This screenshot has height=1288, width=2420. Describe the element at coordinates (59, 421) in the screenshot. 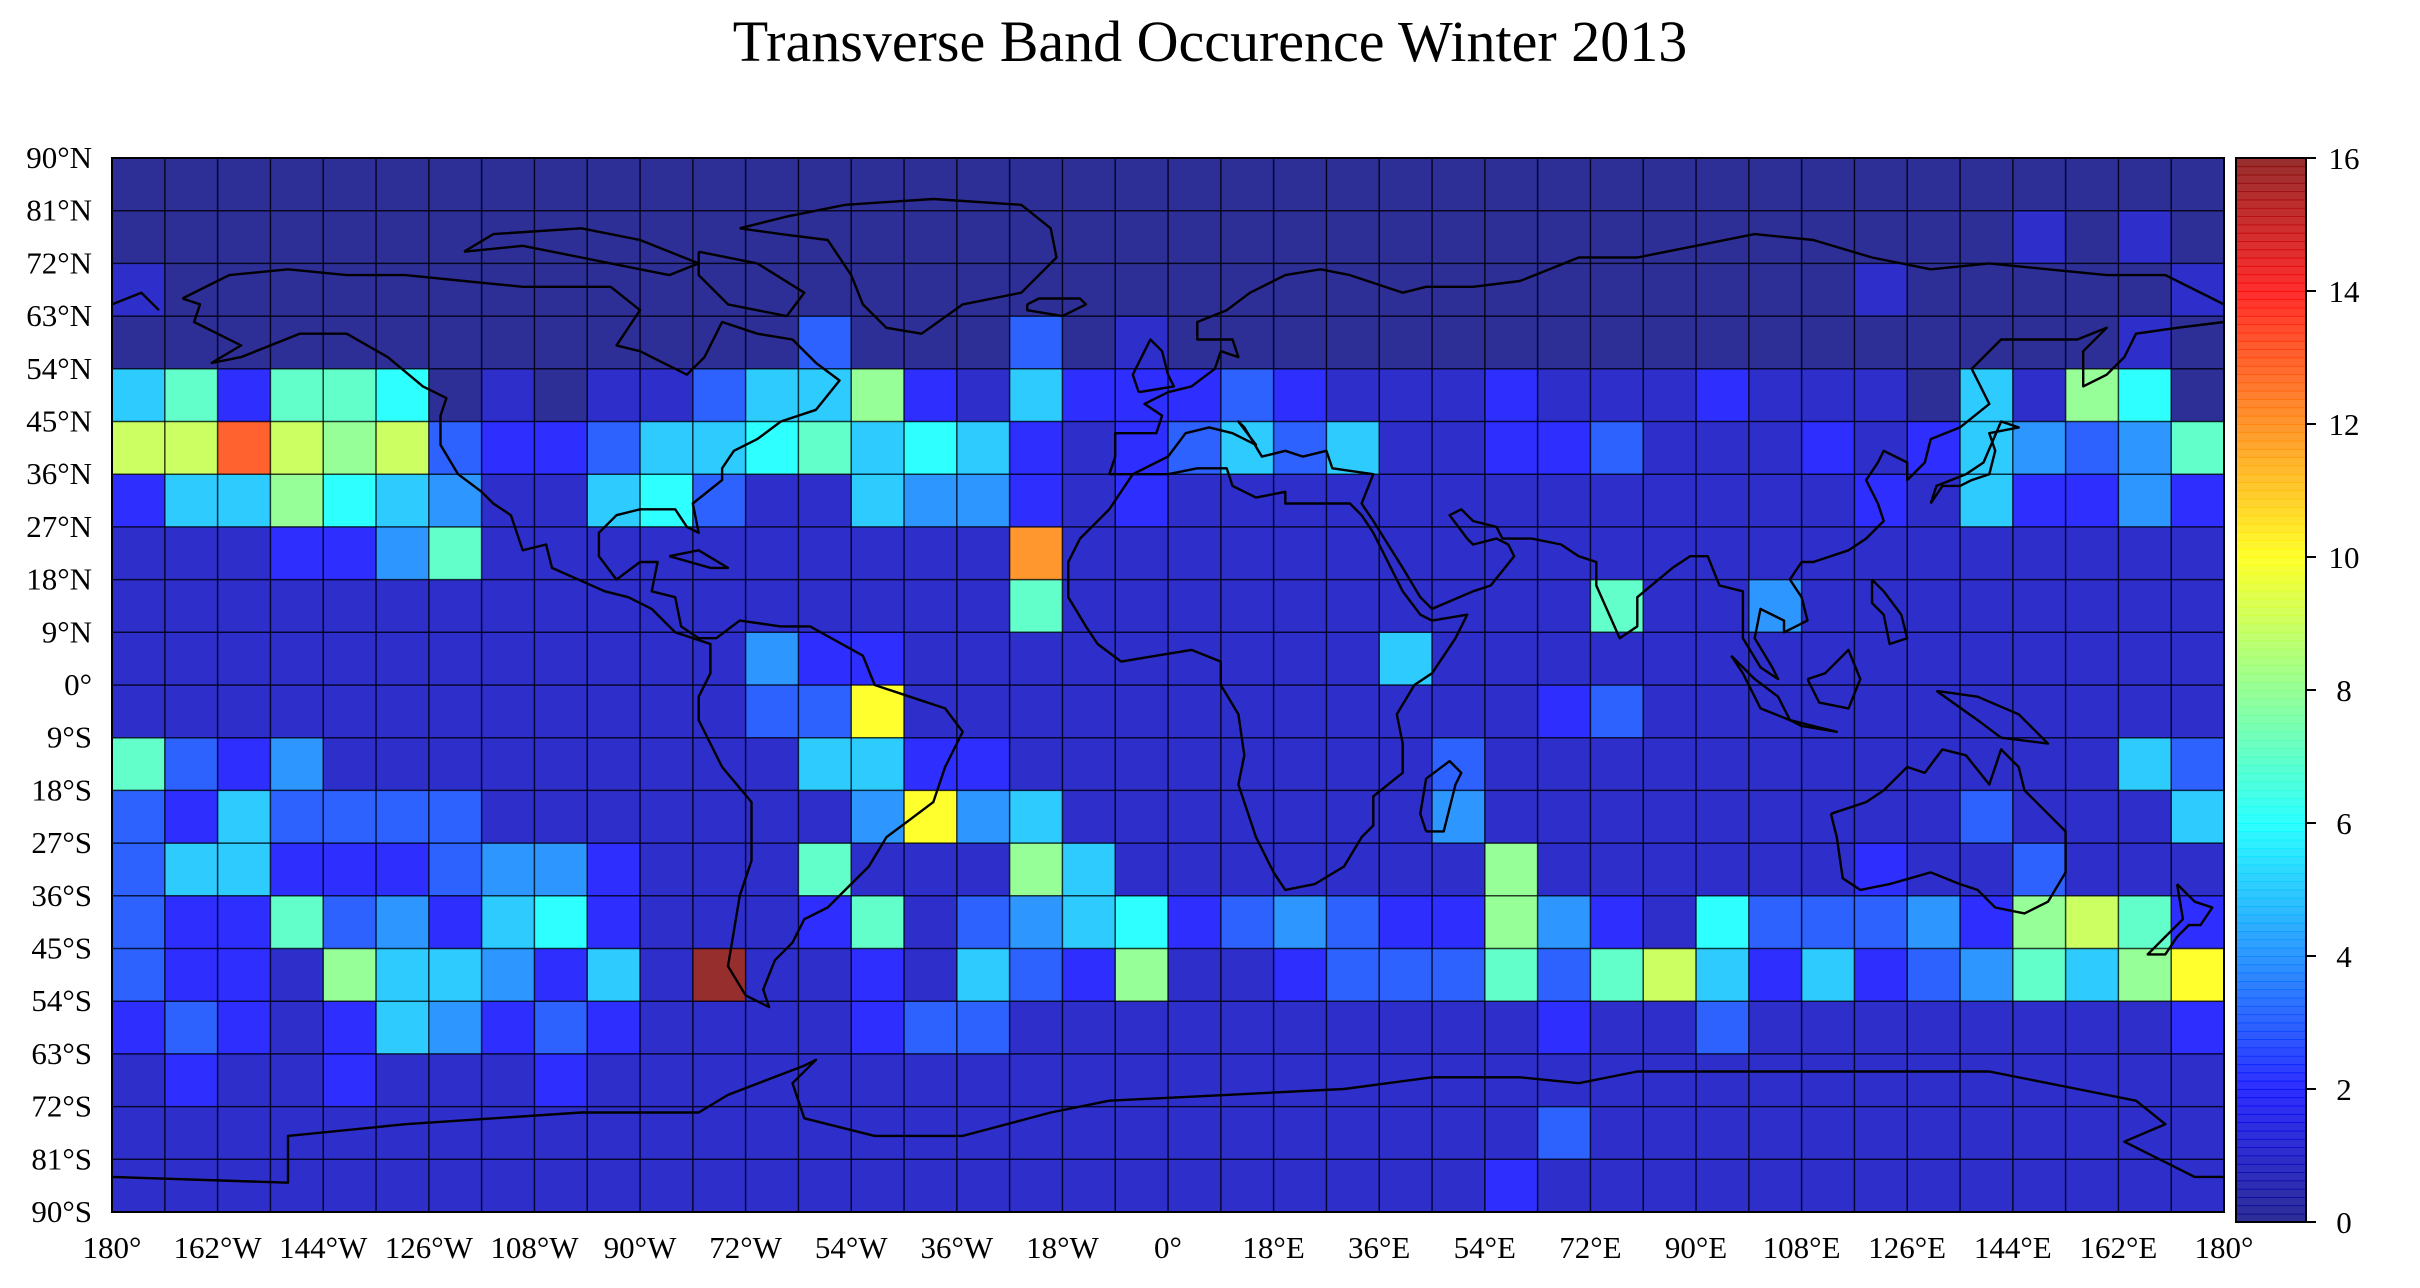

I see `y-tick-label: 45°N` at that location.